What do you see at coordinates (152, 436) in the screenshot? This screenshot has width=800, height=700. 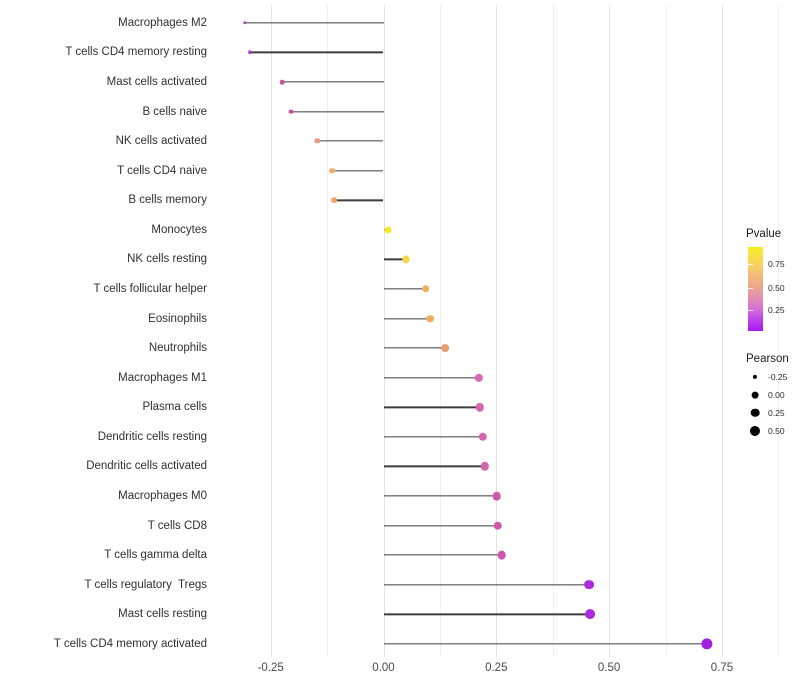 I see `category-label: Dendritic cells resting` at bounding box center [152, 436].